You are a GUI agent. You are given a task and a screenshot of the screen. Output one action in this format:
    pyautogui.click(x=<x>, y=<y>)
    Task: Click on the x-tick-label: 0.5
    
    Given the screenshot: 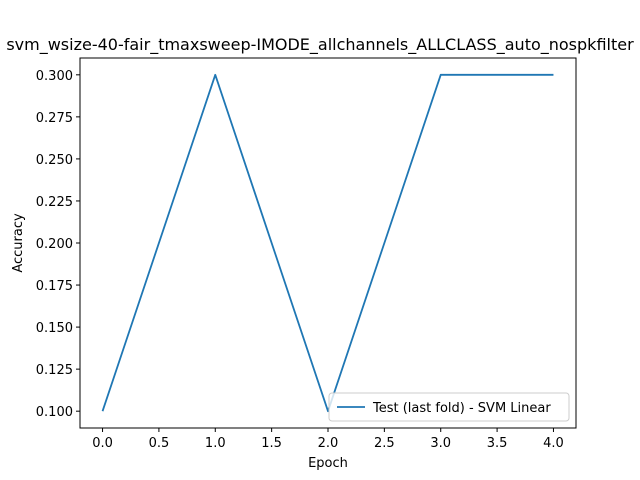 What is the action you would take?
    pyautogui.click(x=159, y=443)
    